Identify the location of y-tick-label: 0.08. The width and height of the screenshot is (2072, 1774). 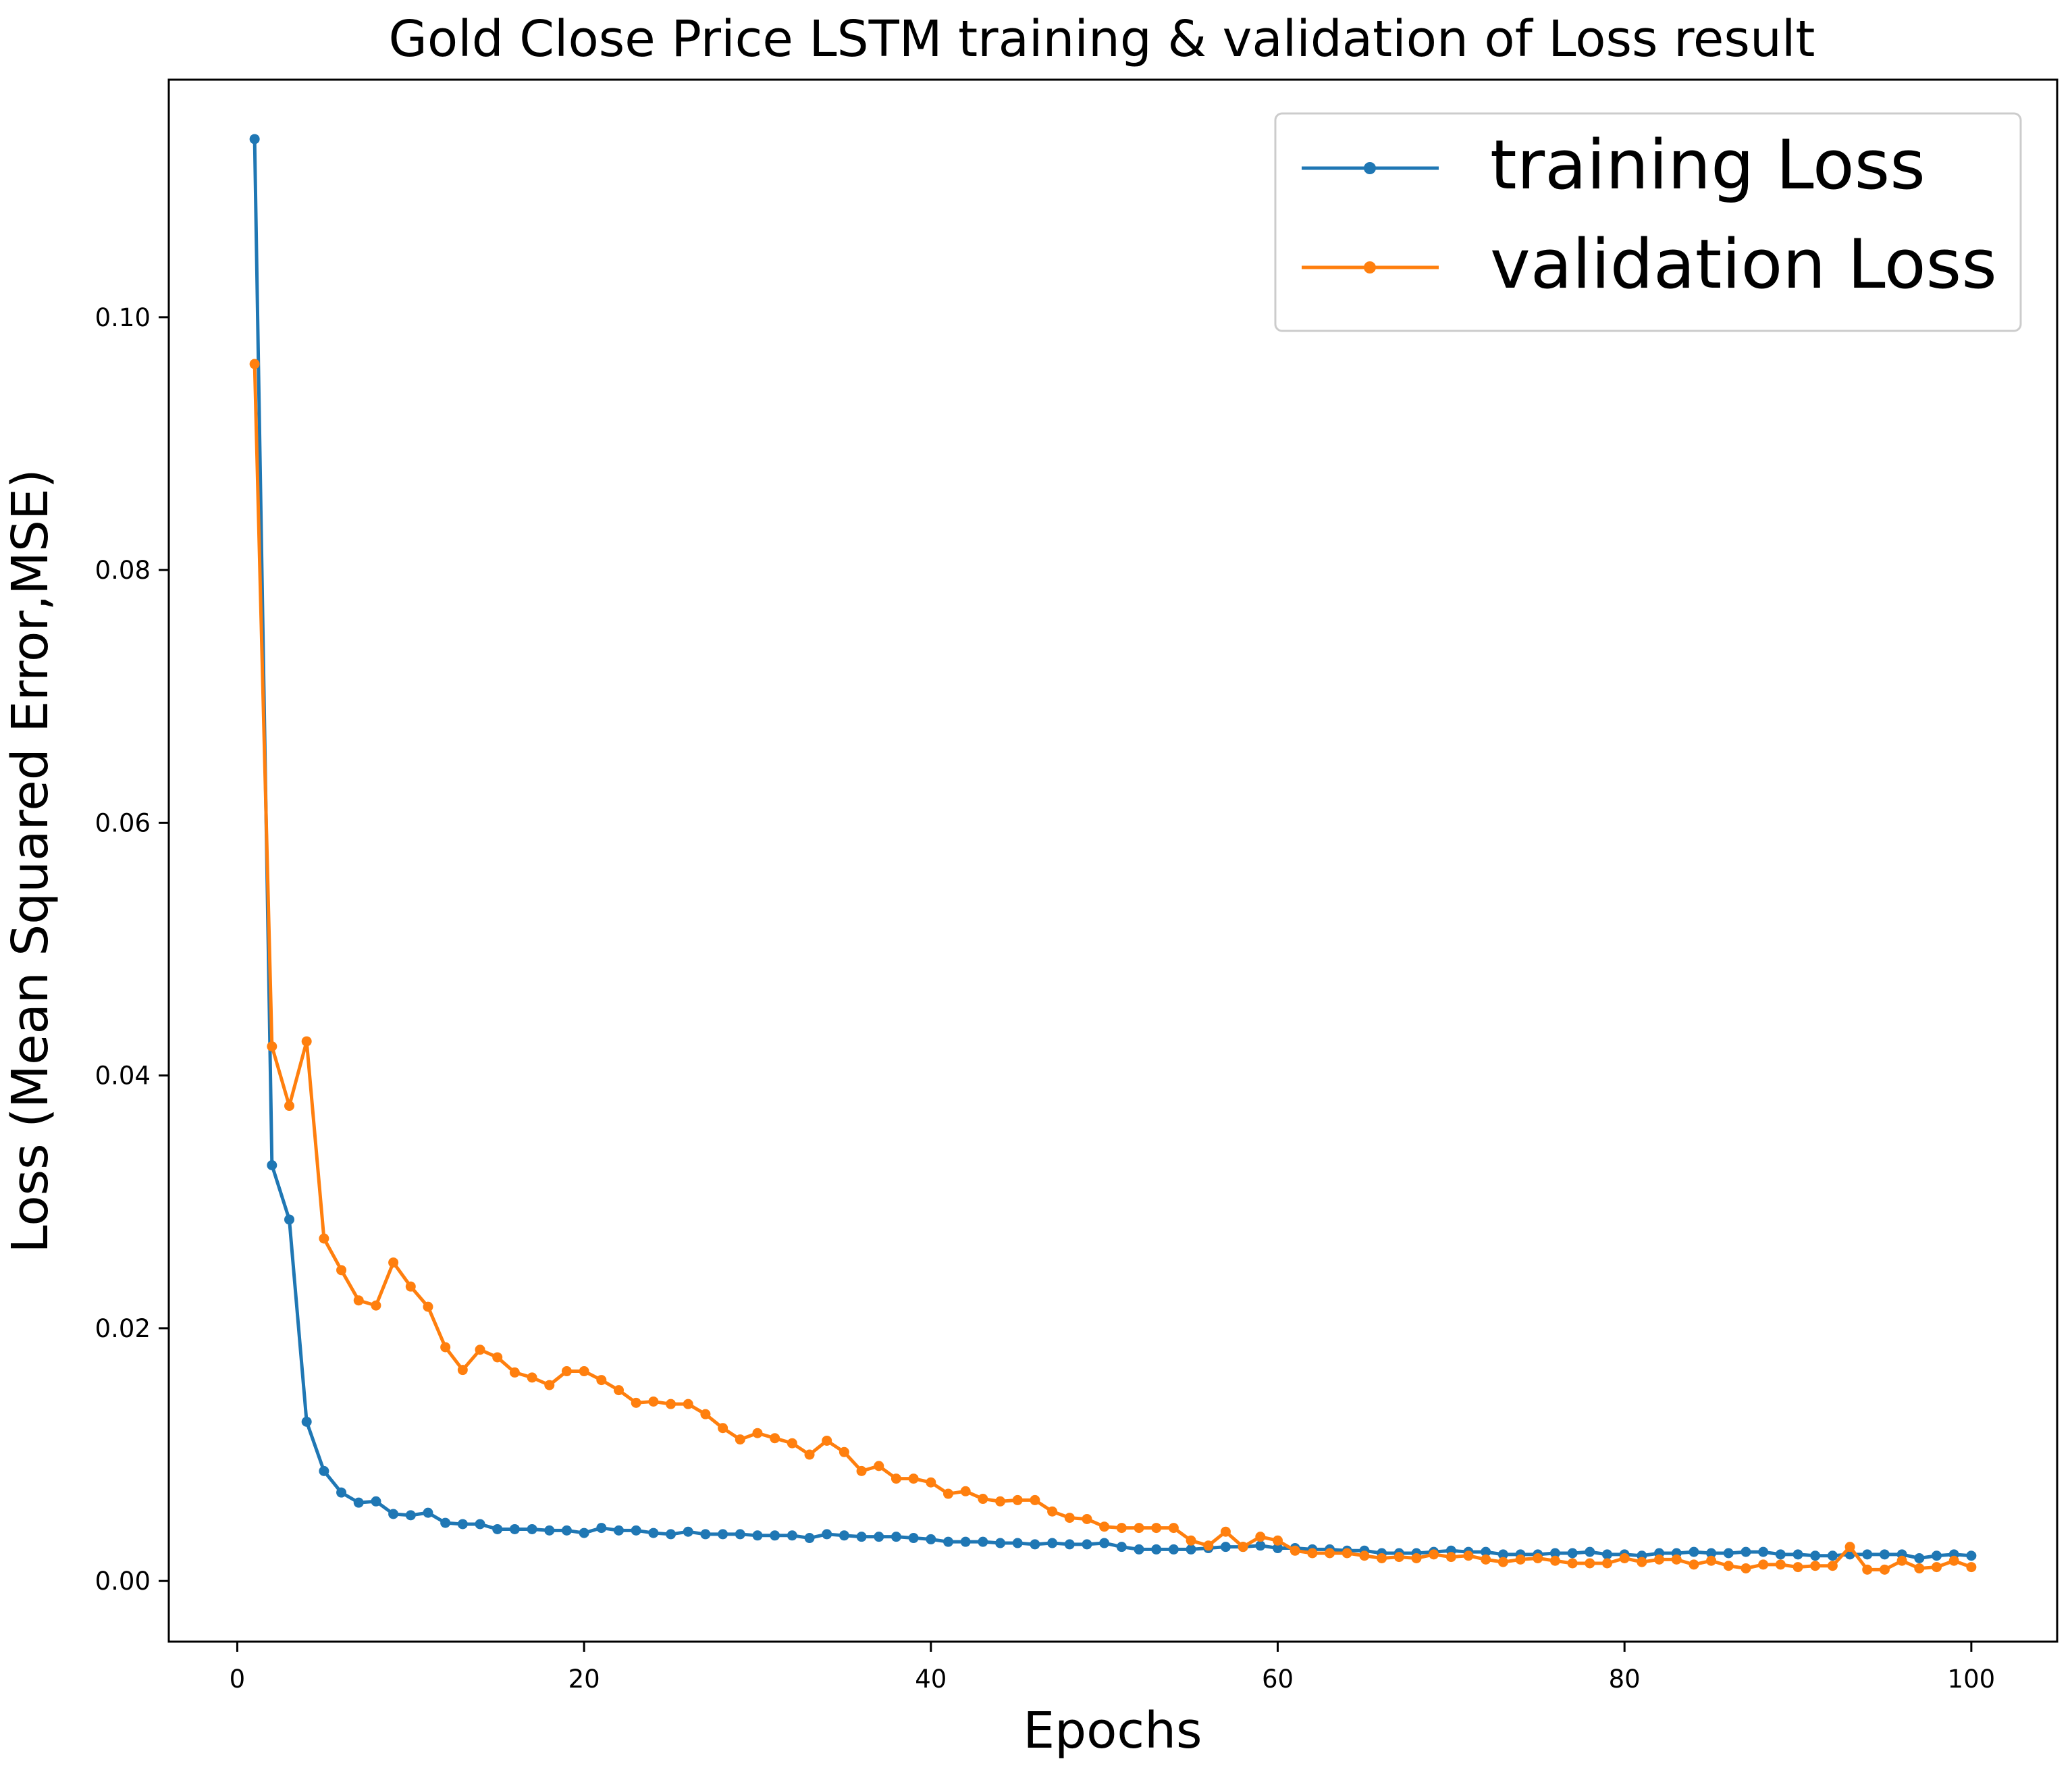
(123, 570).